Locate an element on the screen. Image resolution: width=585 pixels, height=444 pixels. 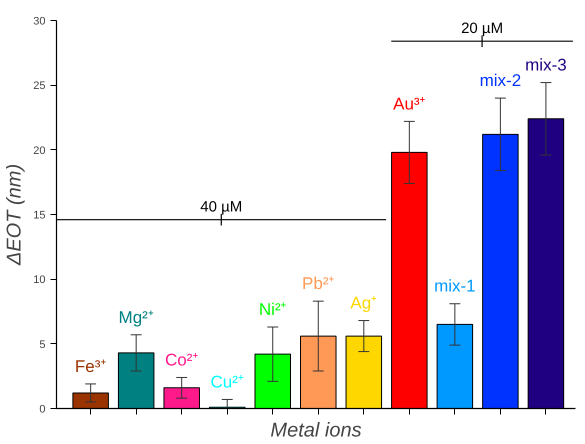
x-tick-label: mix-1 is located at coordinates (455, 286).